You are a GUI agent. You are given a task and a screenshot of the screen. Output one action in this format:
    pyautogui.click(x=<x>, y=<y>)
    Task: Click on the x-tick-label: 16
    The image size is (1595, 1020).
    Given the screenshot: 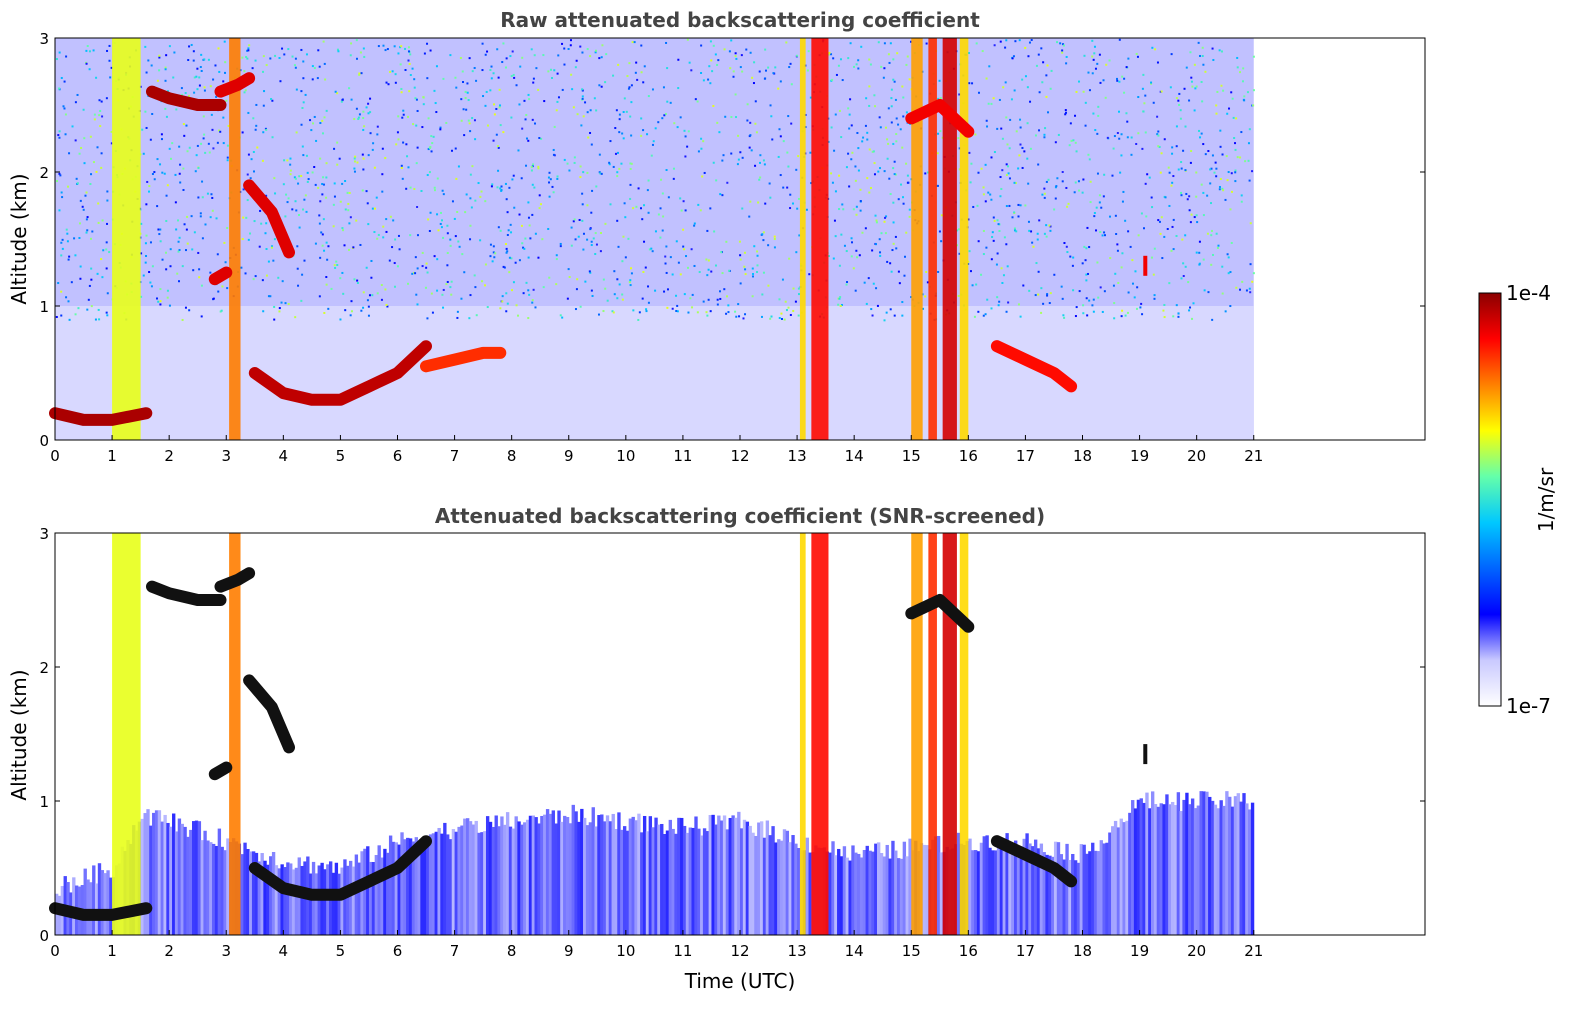 What is the action you would take?
    pyautogui.click(x=968, y=456)
    